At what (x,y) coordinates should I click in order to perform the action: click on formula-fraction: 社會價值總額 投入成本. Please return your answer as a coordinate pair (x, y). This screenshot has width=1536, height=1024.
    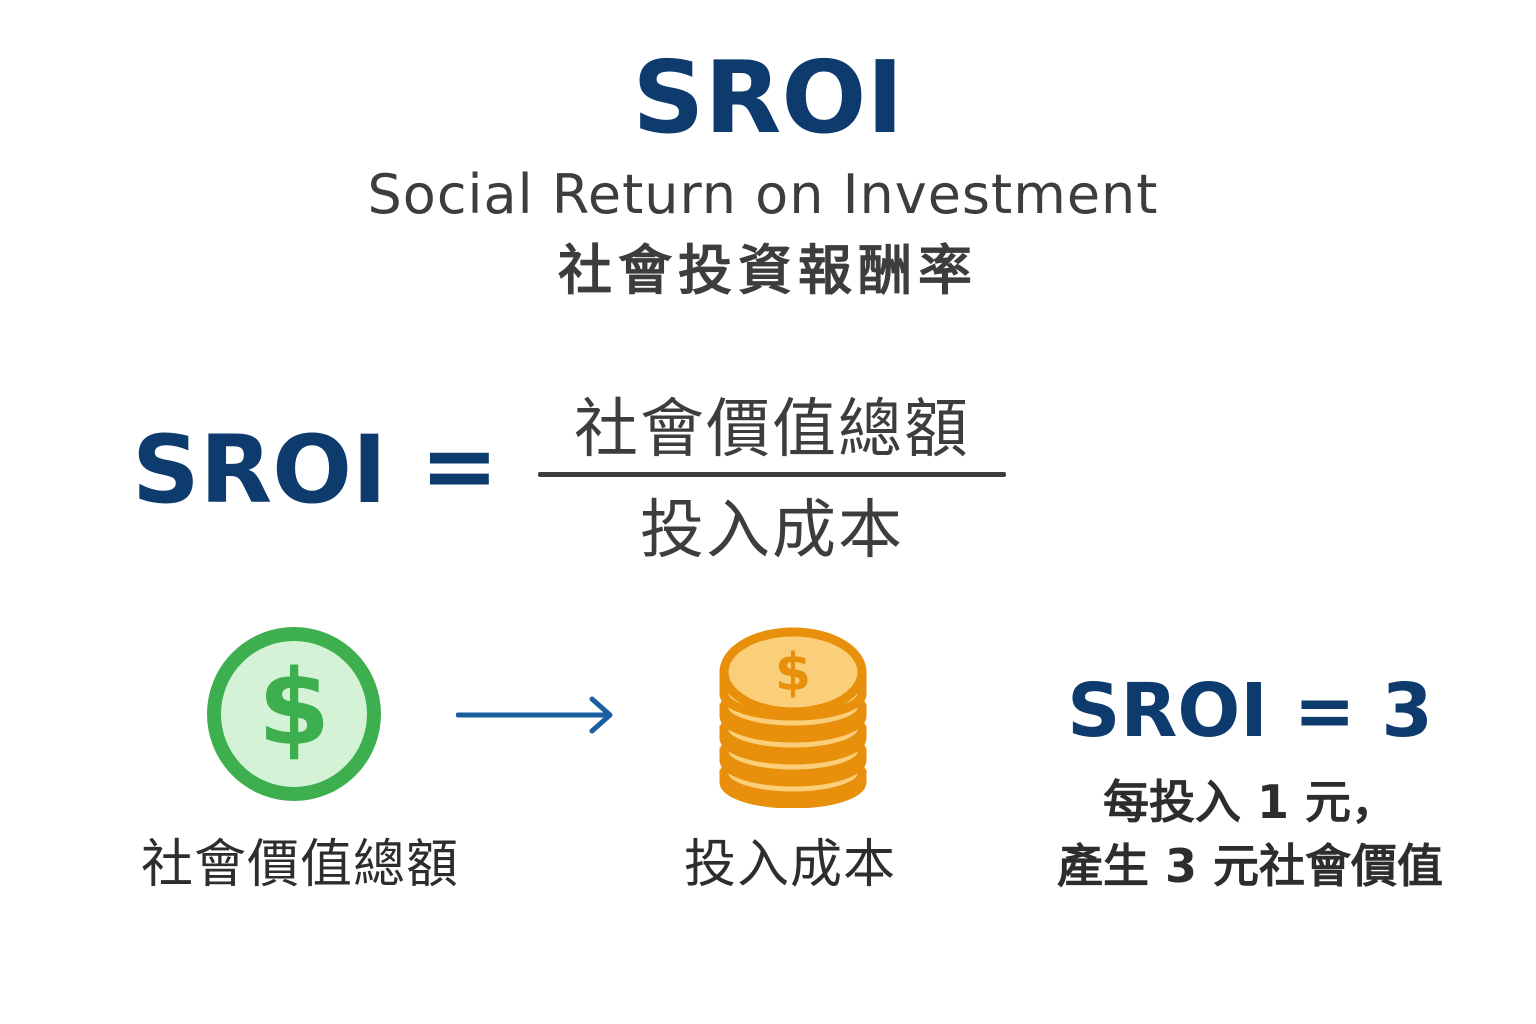
    Looking at the image, I should click on (772, 480).